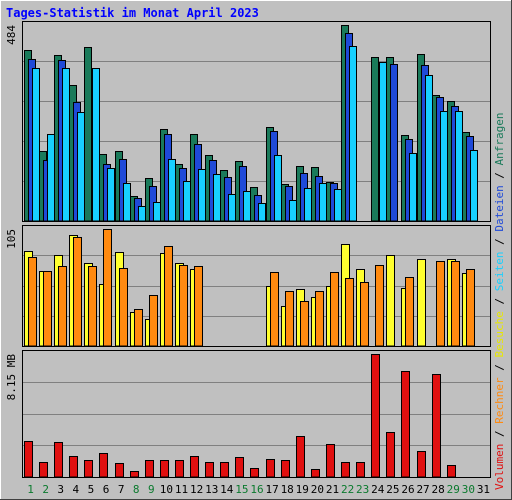 The width and height of the screenshot is (512, 500). Describe the element at coordinates (76, 489) in the screenshot. I see `day-label-4: 4` at that location.